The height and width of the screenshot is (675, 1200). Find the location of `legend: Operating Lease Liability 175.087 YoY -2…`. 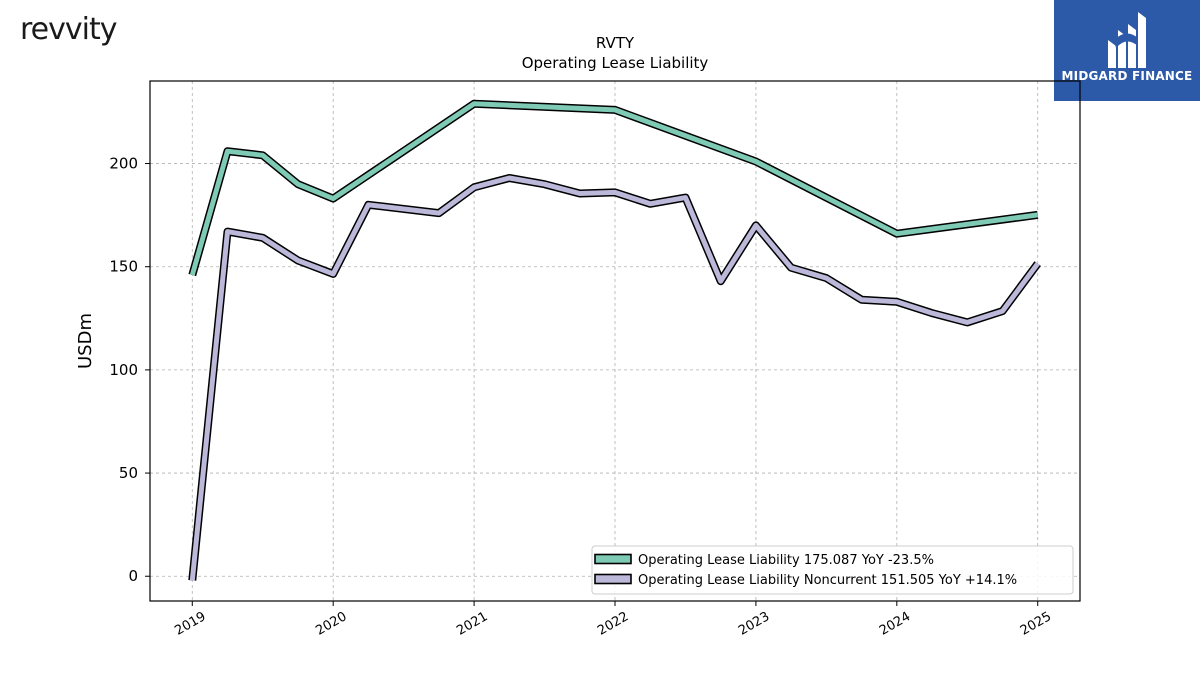

legend: Operating Lease Liability 175.087 YoY -2… is located at coordinates (832, 570).